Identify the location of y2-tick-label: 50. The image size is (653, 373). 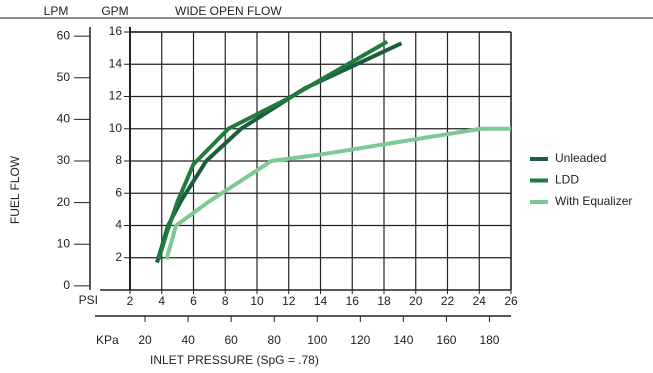
(64, 77).